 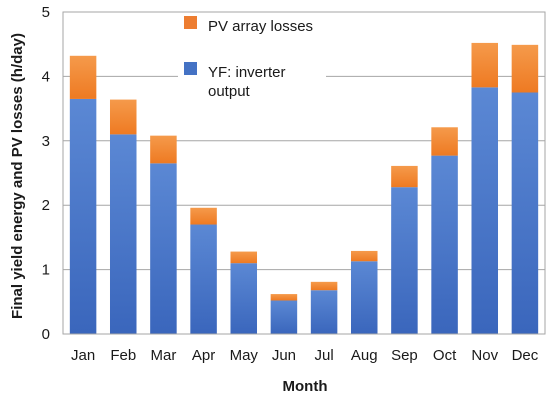 I want to click on bar-oct-inverter-output, so click(x=444, y=244).